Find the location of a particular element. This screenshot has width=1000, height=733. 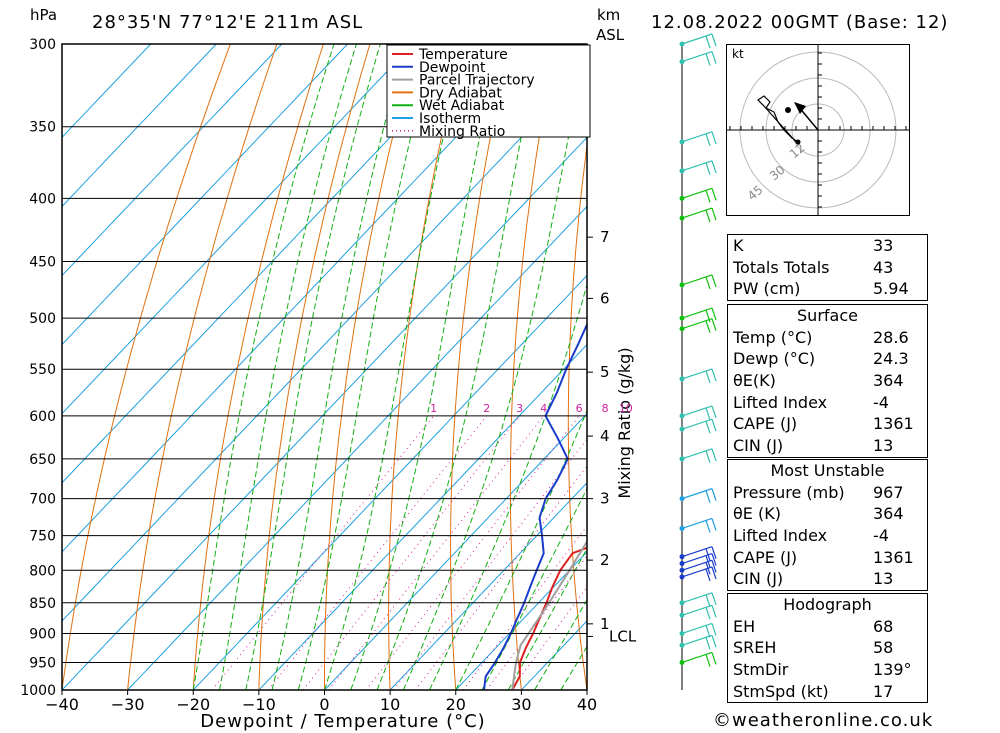

x-tick-label: 40 is located at coordinates (587, 704).